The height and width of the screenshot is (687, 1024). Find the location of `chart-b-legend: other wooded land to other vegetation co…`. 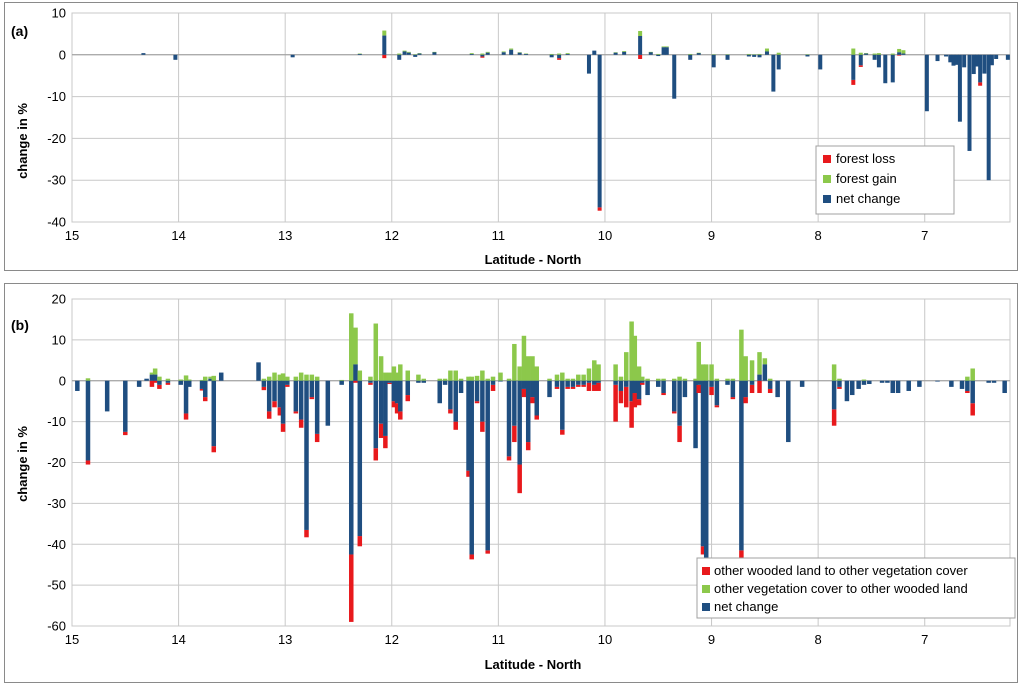

chart-b-legend: other wooded land to other vegetation co… is located at coordinates (856, 588).